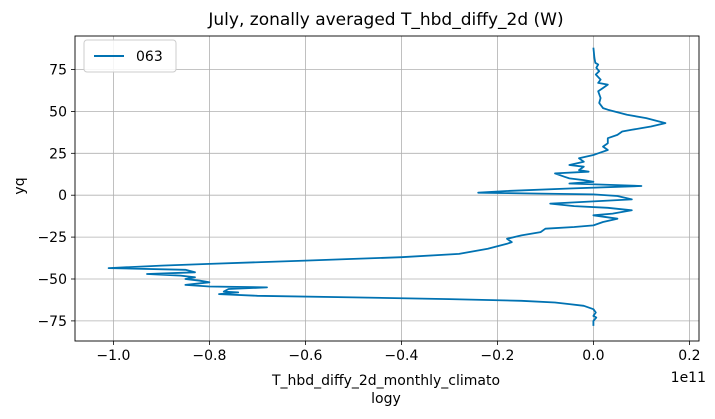  What do you see at coordinates (688, 378) in the screenshot?
I see `x-axis-offset-text: 1e11` at bounding box center [688, 378].